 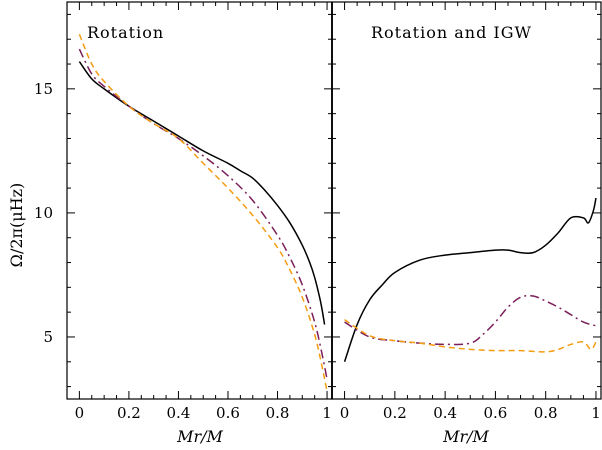 I want to click on x-axis-title-left: Mr/M, so click(x=199, y=436).